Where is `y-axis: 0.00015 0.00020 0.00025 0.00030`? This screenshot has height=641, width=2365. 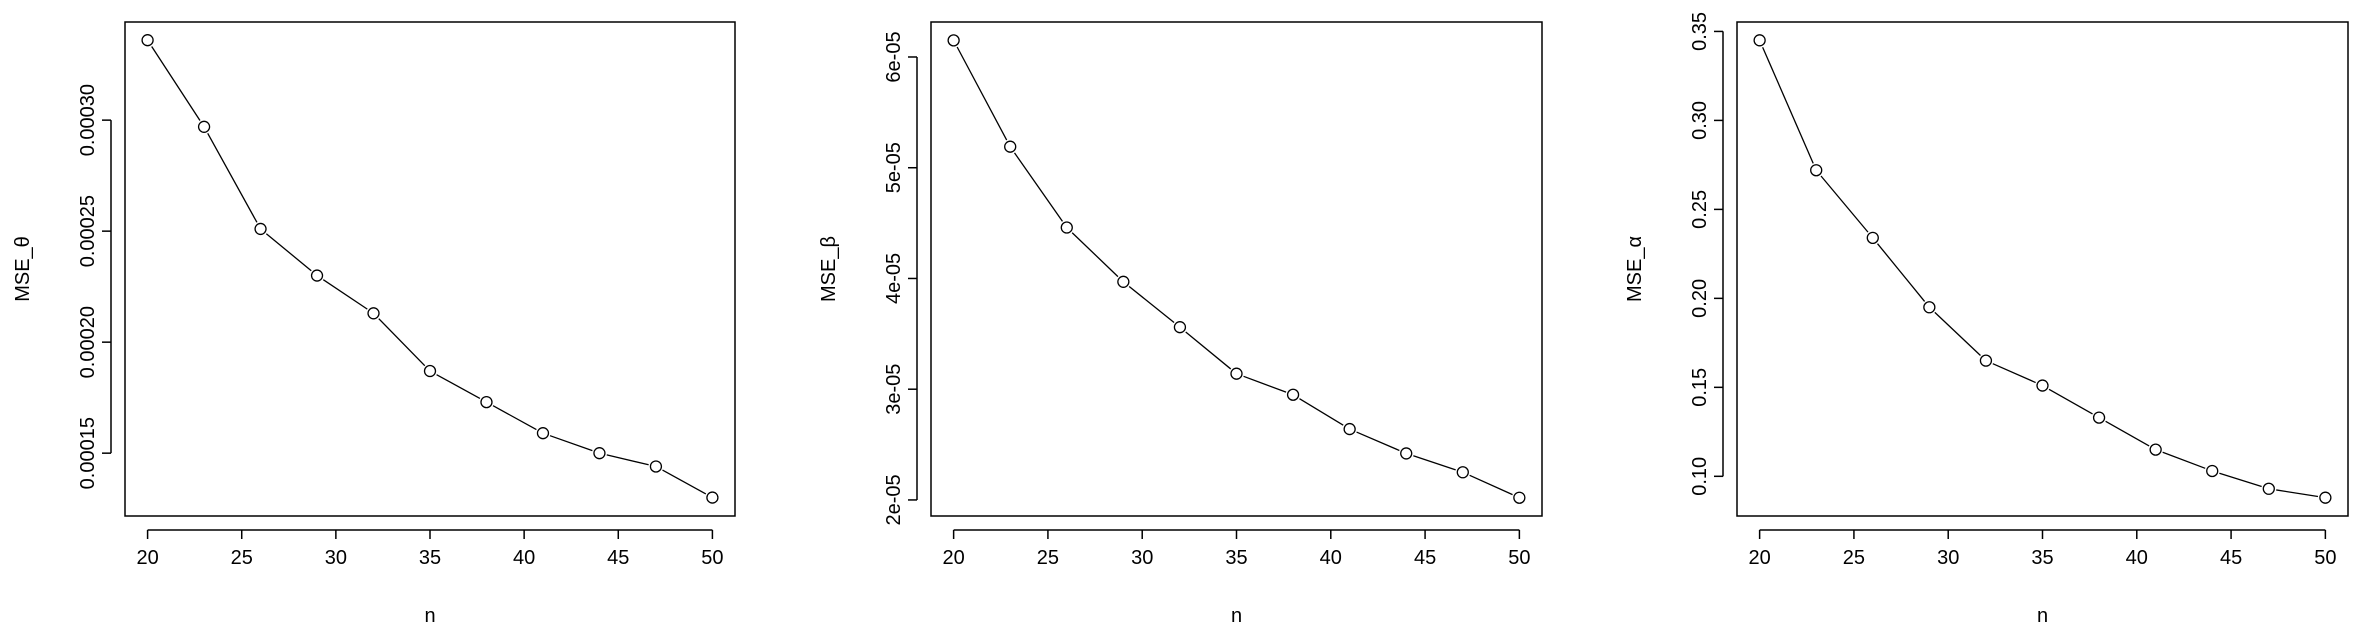 y-axis: 0.00015 0.00020 0.00025 0.00030 is located at coordinates (94, 286).